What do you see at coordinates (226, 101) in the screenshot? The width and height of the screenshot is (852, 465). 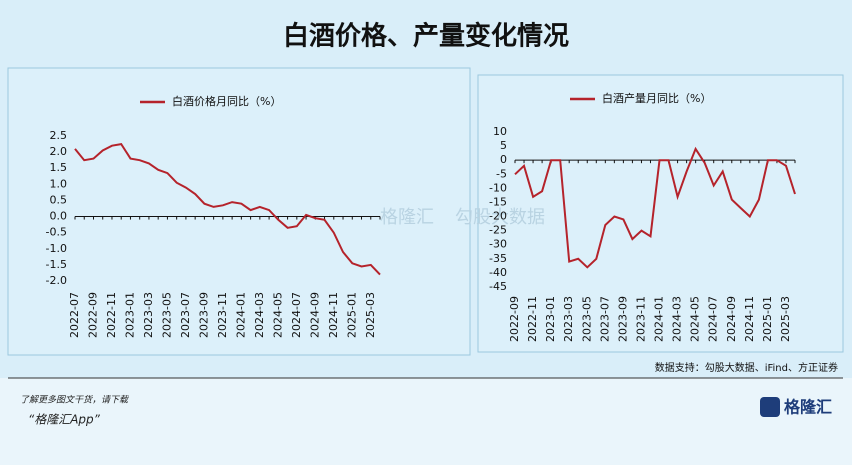 I see `legend-label: 白酒价格月同比（%）` at bounding box center [226, 101].